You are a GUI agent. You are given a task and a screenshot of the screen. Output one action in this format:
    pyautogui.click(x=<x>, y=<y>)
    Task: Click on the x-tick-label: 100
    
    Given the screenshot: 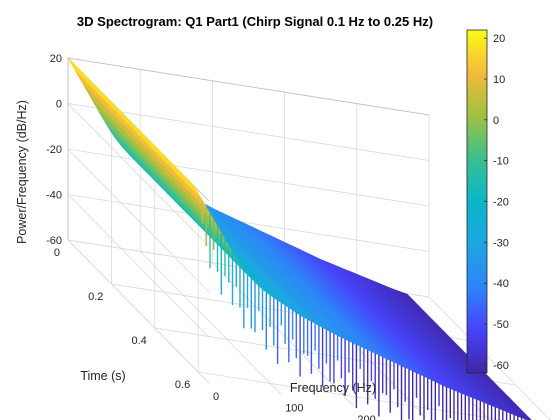 What is the action you would take?
    pyautogui.click(x=294, y=408)
    